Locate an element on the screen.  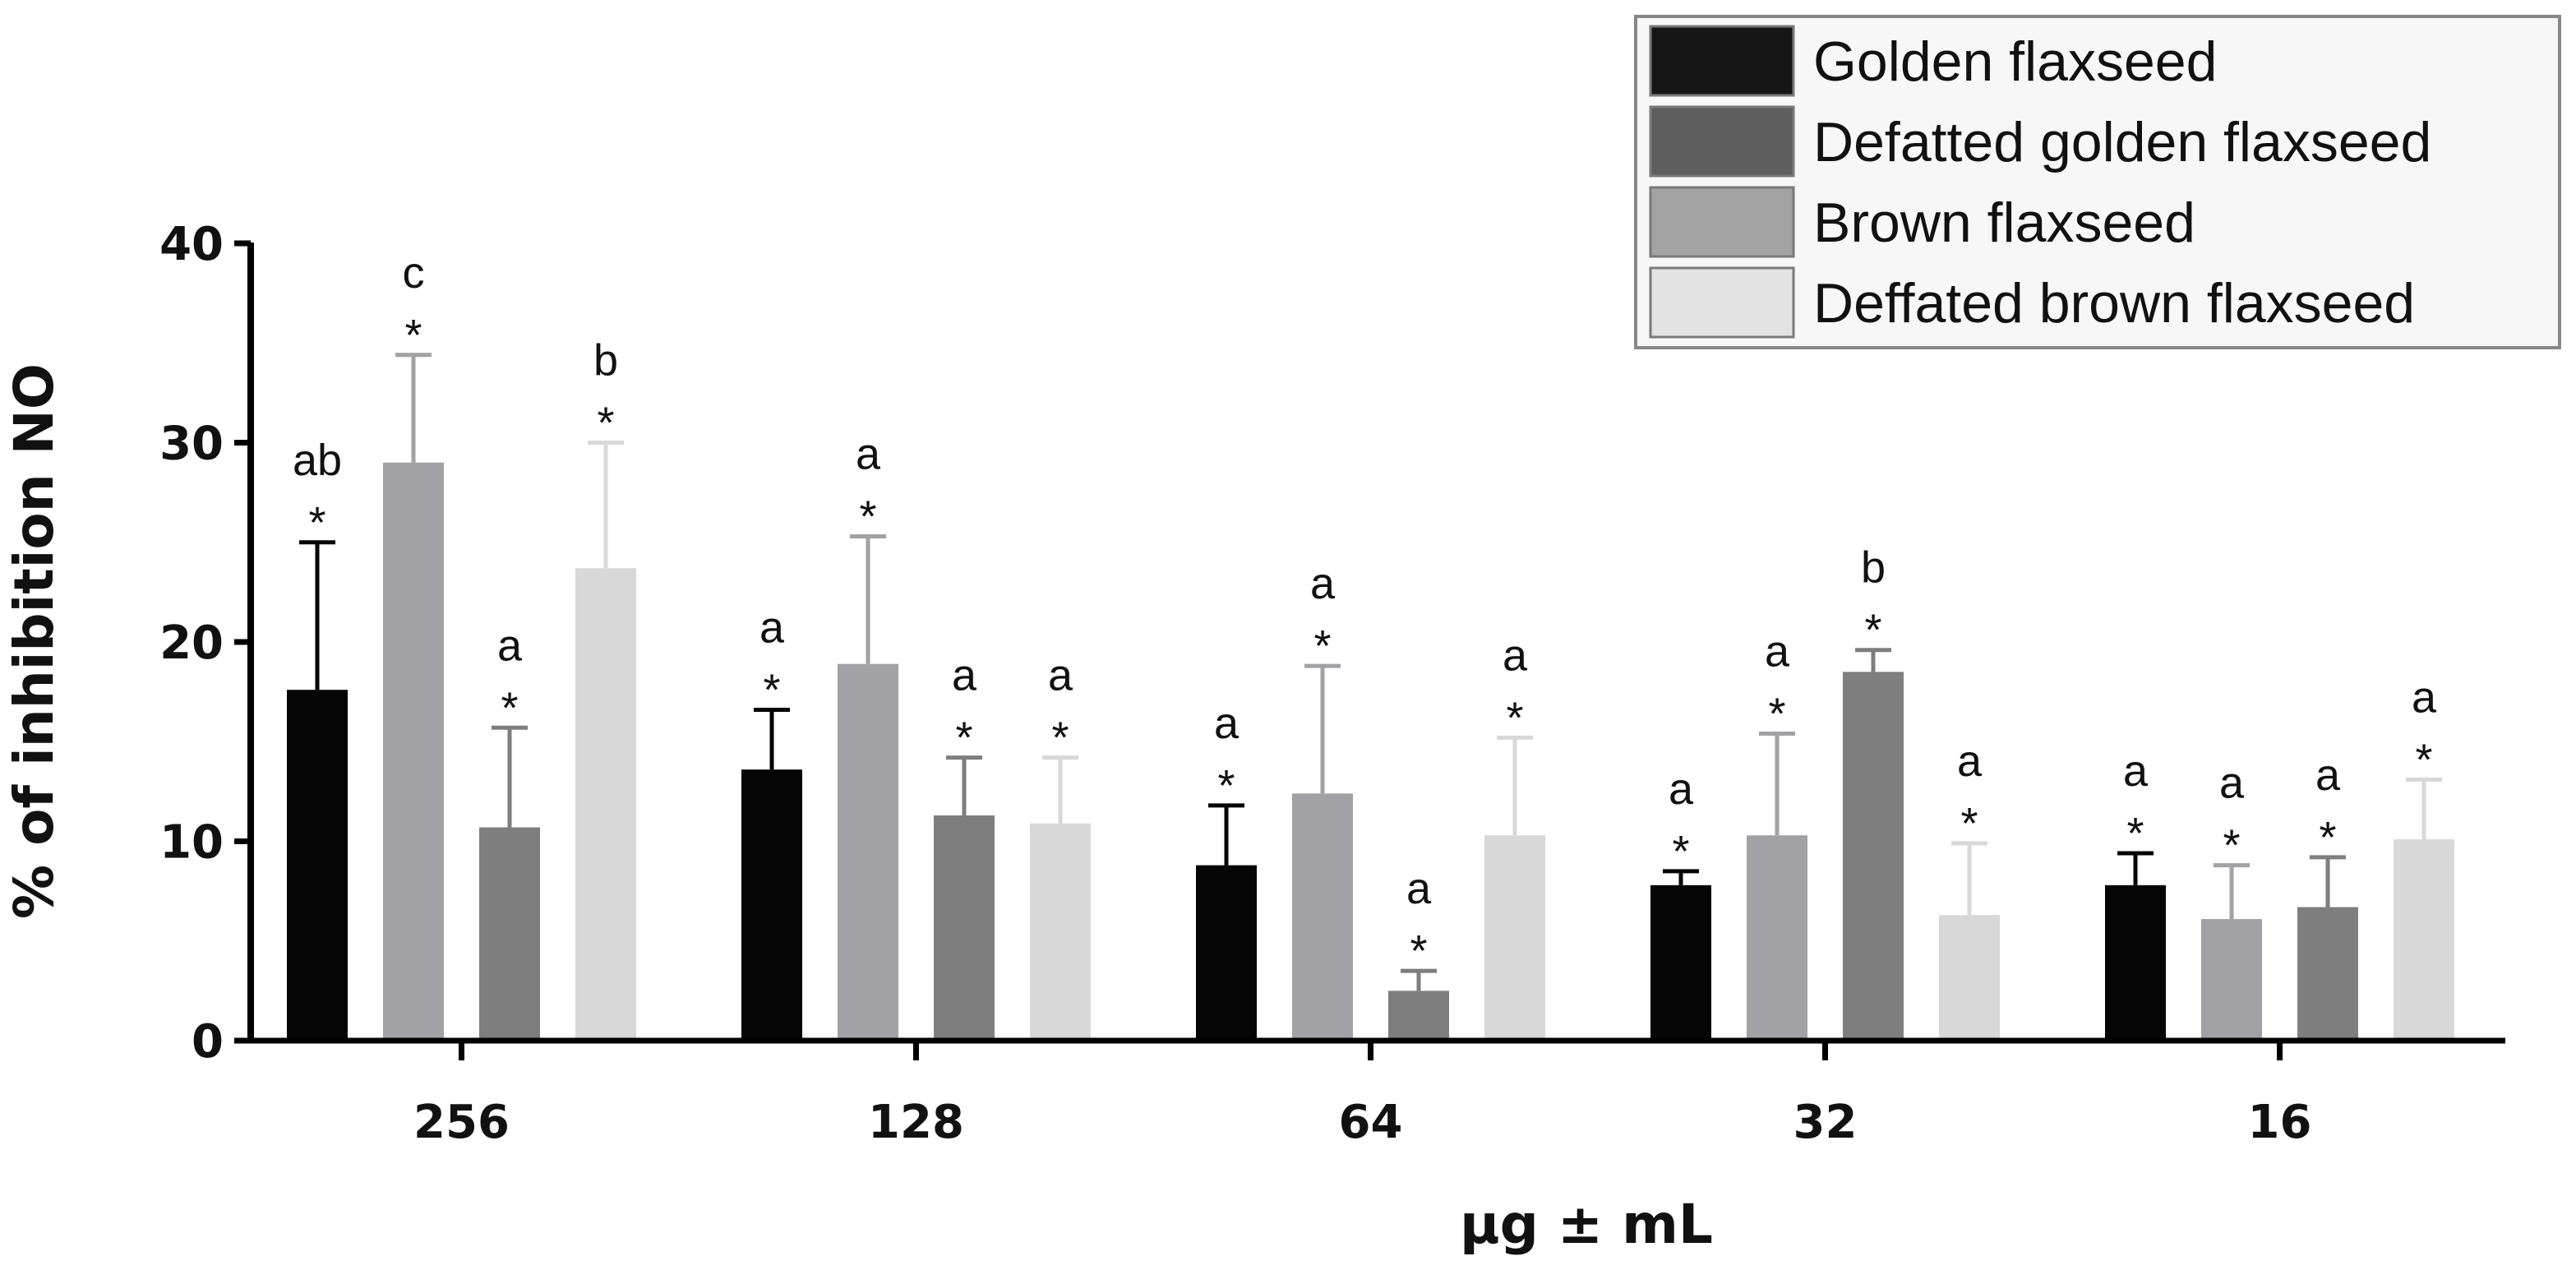
x-tick-label: 16 is located at coordinates (2280, 1122).